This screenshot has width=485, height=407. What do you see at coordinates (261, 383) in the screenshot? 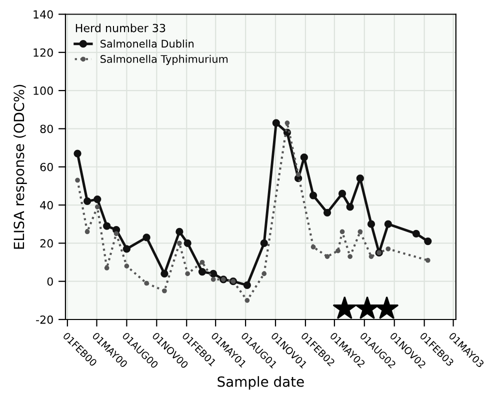
I see `x-axis-title: Sample date` at bounding box center [261, 383].